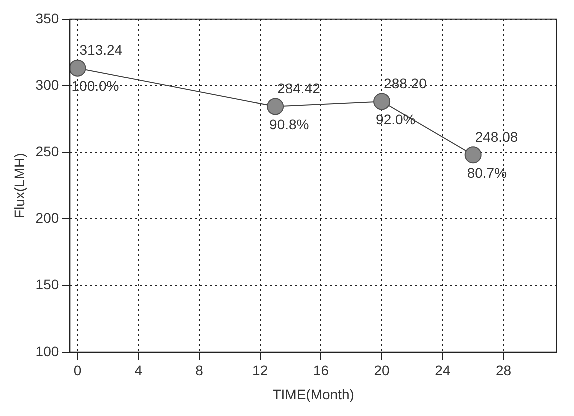  What do you see at coordinates (496, 137) in the screenshot?
I see `data-label: 248.08` at bounding box center [496, 137].